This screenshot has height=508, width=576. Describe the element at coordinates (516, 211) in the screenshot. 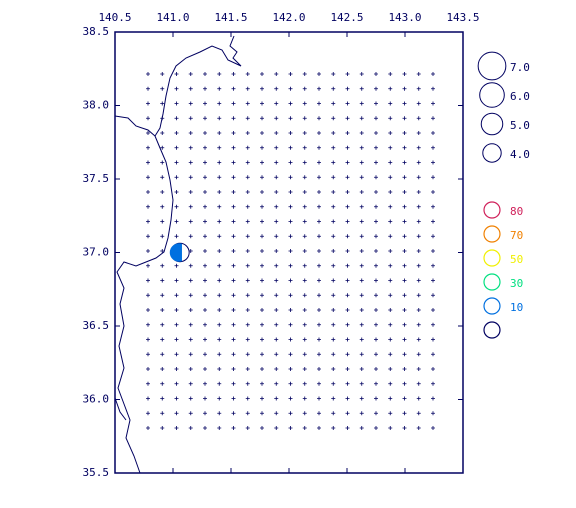

I see `depth-legend-label: 80` at that location.